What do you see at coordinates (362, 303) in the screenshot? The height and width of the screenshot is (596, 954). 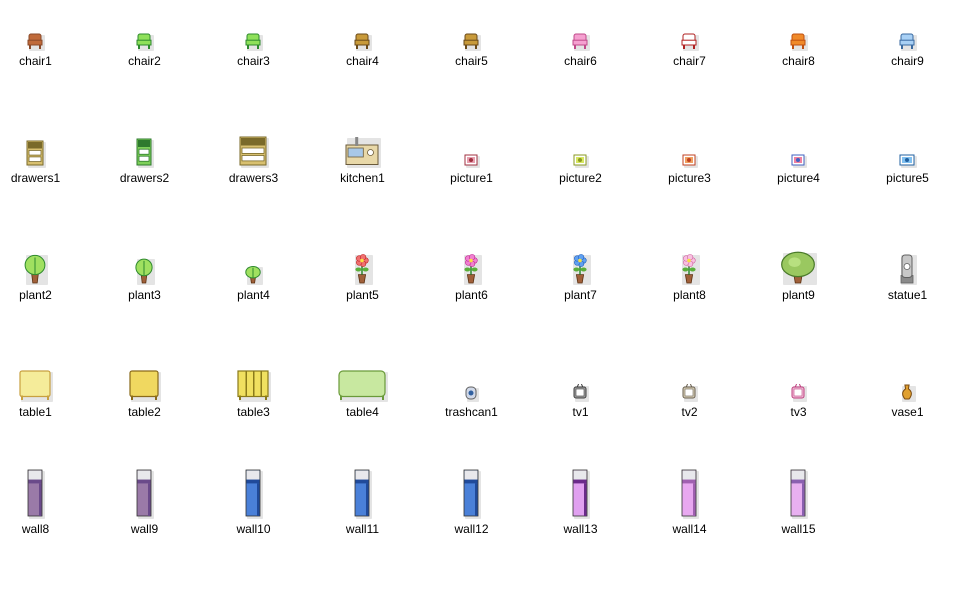 I see `file-item-plant5: plant5` at bounding box center [362, 303].